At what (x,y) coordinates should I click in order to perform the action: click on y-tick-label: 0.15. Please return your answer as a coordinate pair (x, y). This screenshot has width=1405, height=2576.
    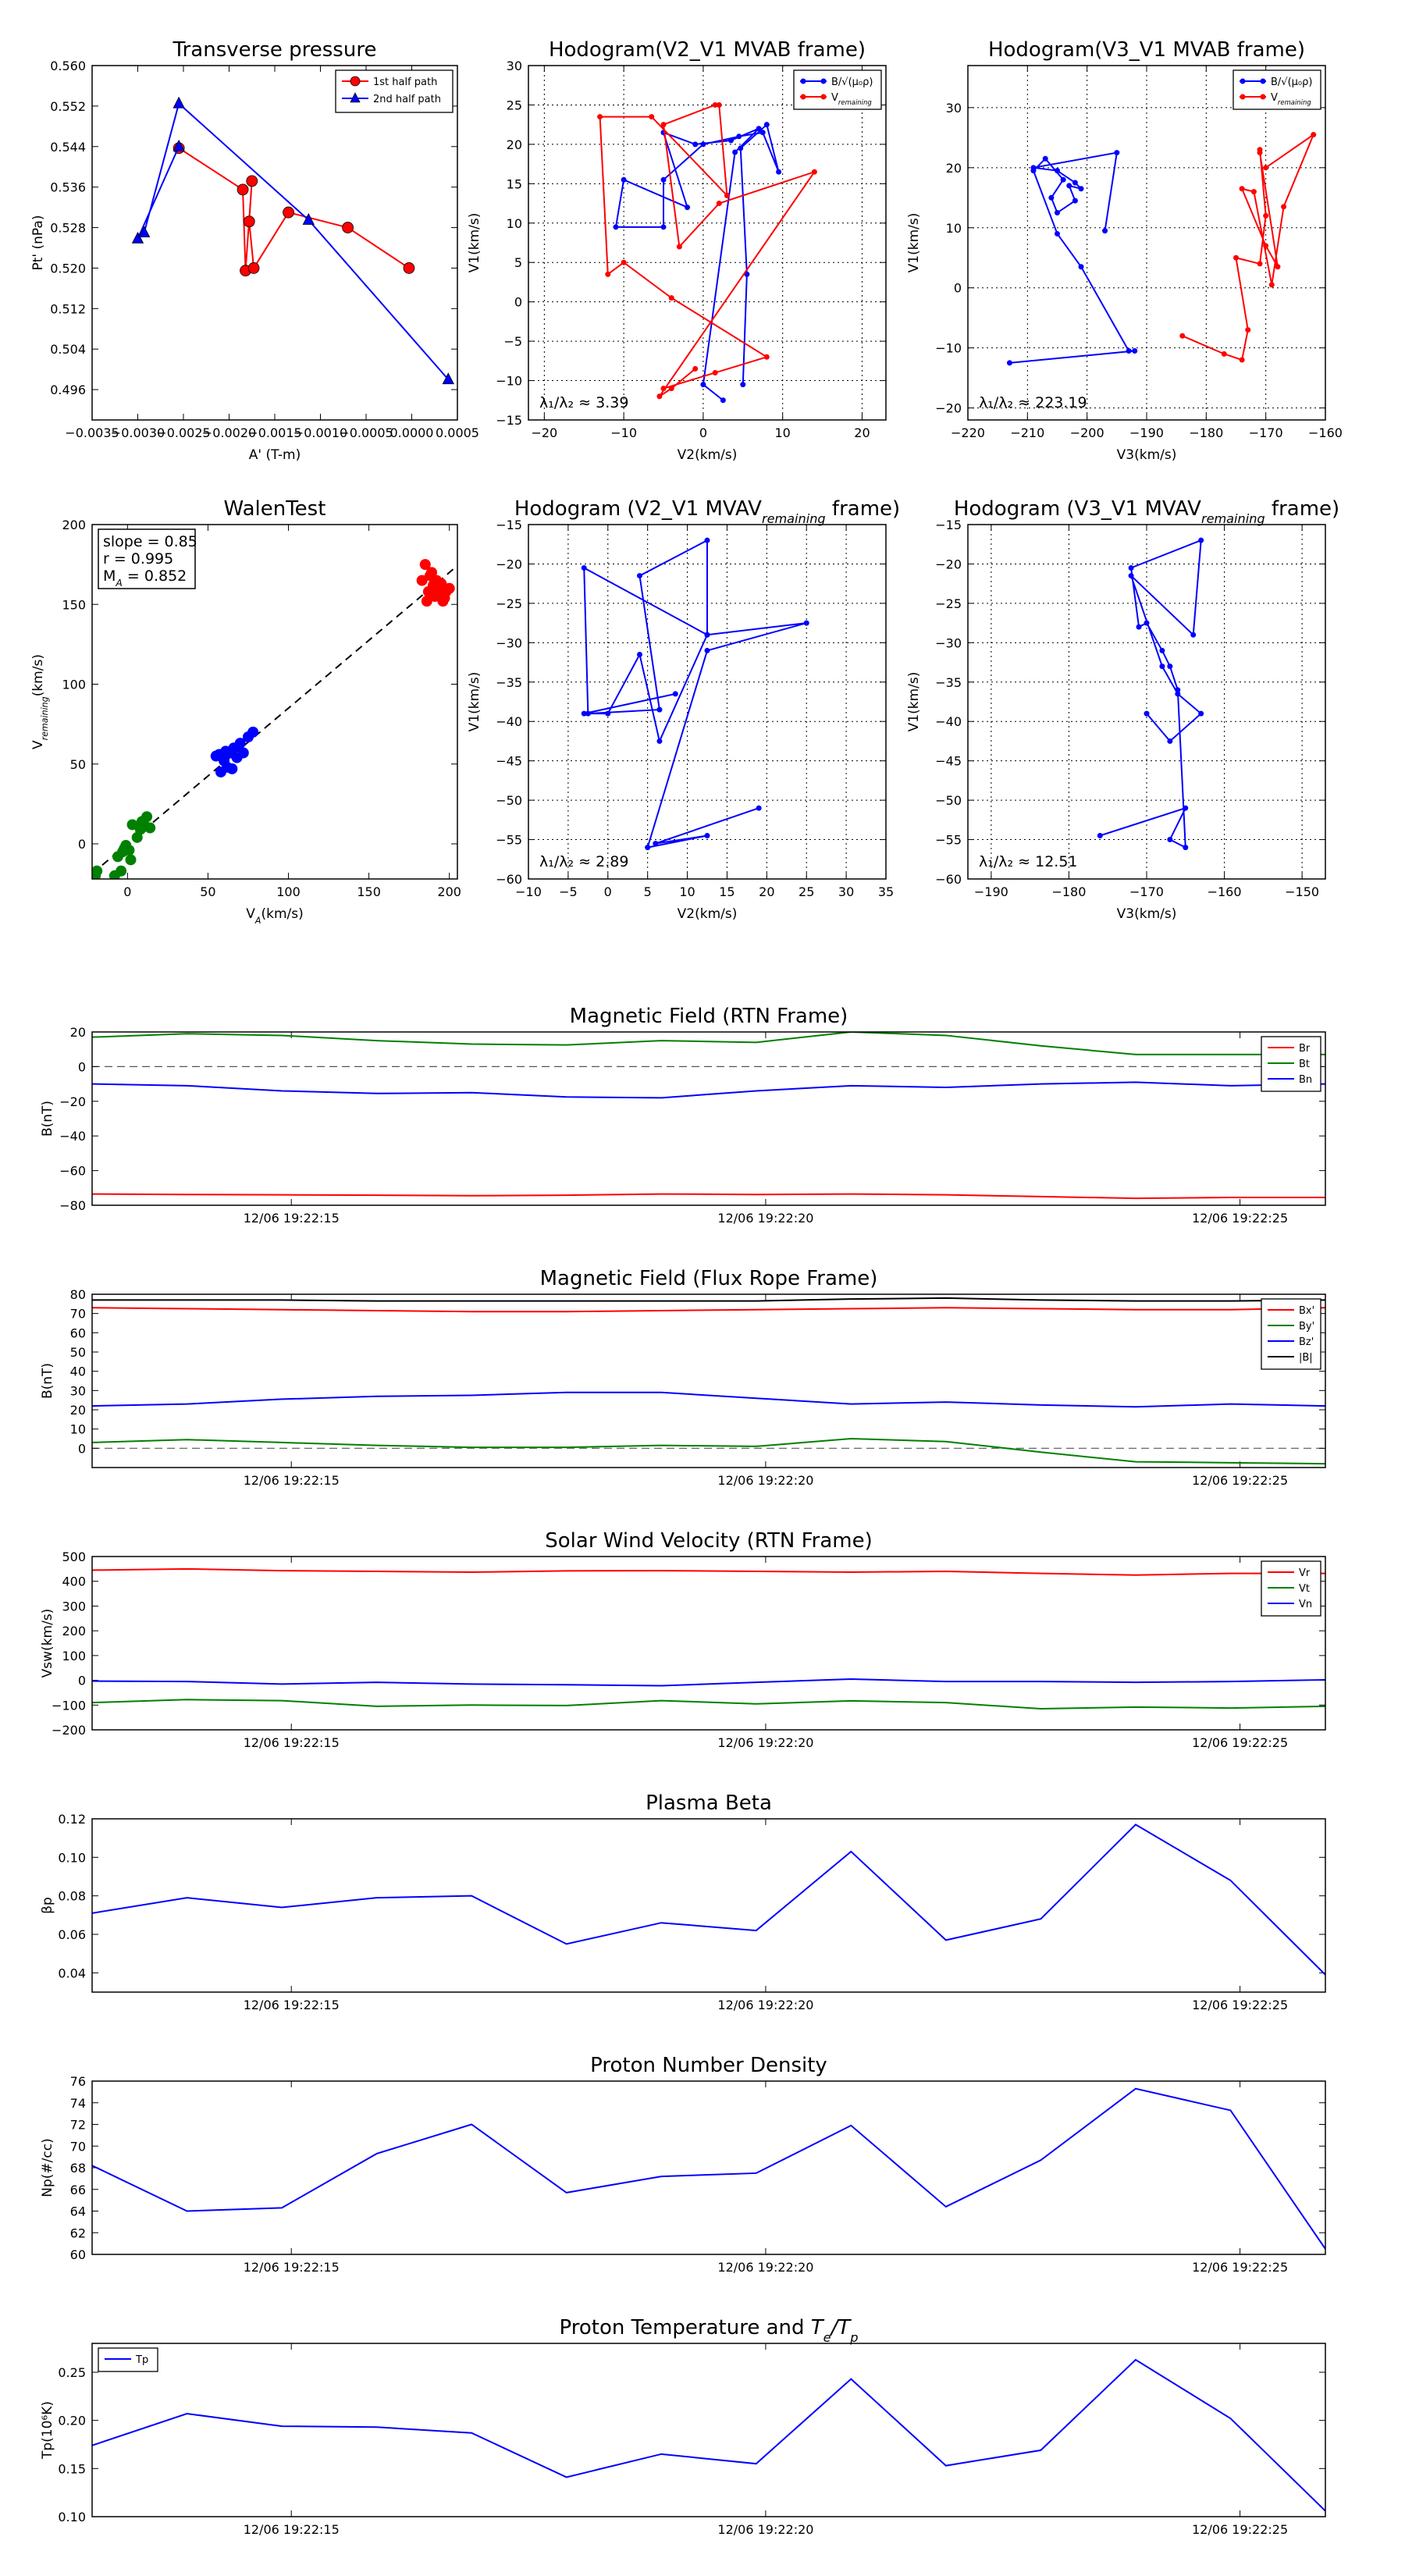
    Looking at the image, I should click on (72, 2468).